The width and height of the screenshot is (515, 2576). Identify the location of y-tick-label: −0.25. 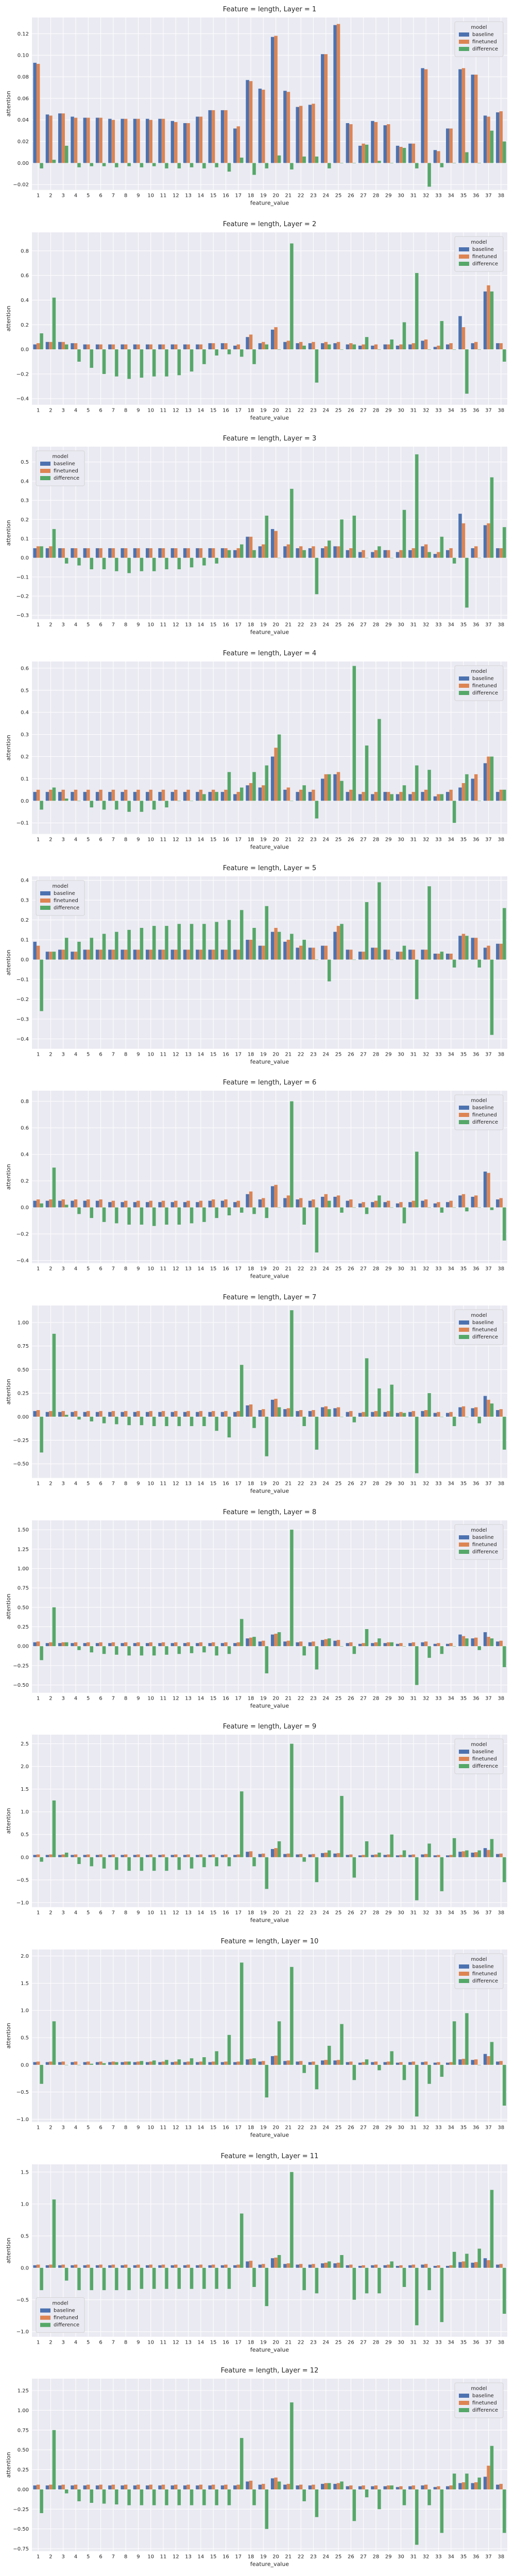
(21, 1666).